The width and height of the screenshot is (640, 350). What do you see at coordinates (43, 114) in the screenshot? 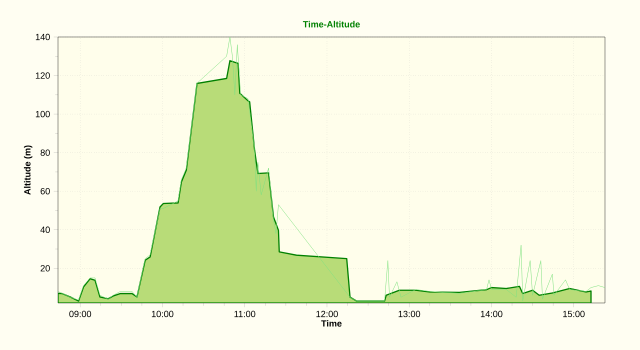
I see `y-tick-label: 100` at bounding box center [43, 114].